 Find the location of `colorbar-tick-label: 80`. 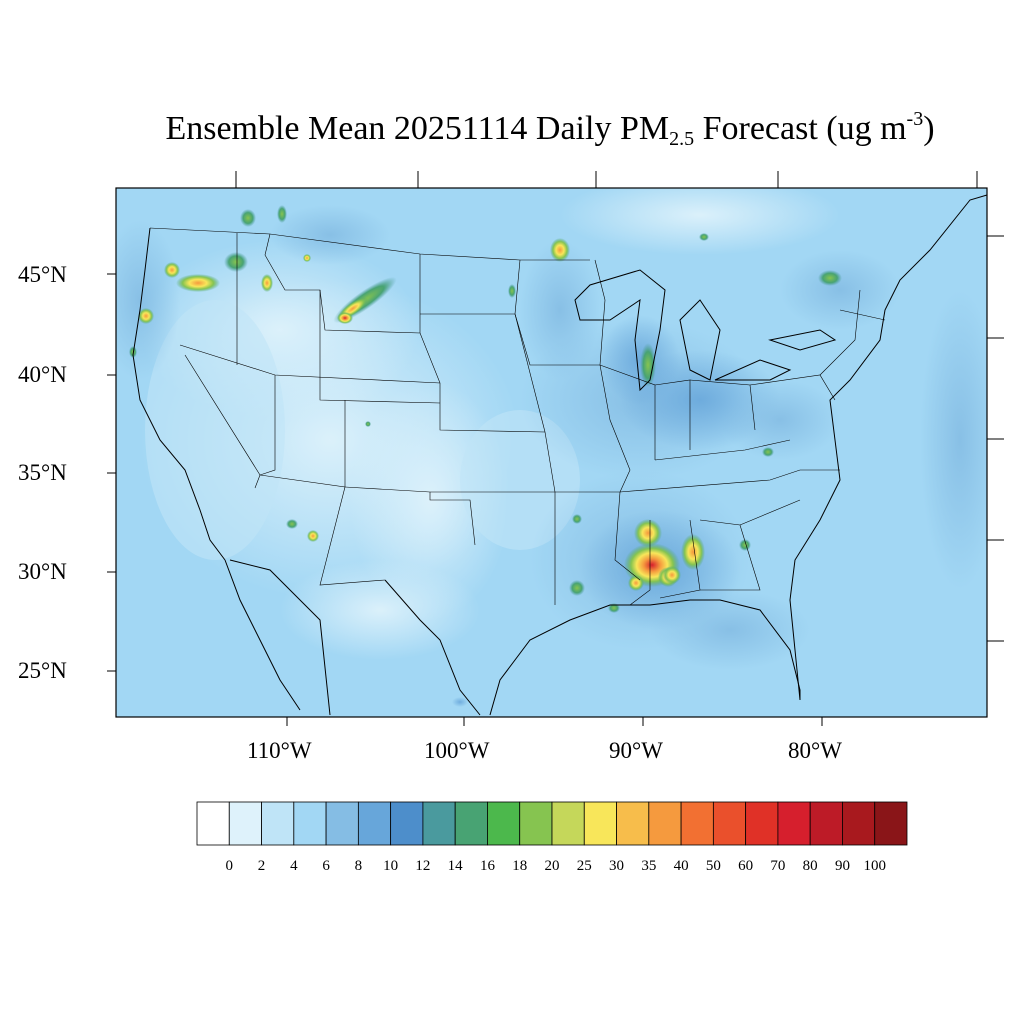

colorbar-tick-label: 80 is located at coordinates (810, 866).